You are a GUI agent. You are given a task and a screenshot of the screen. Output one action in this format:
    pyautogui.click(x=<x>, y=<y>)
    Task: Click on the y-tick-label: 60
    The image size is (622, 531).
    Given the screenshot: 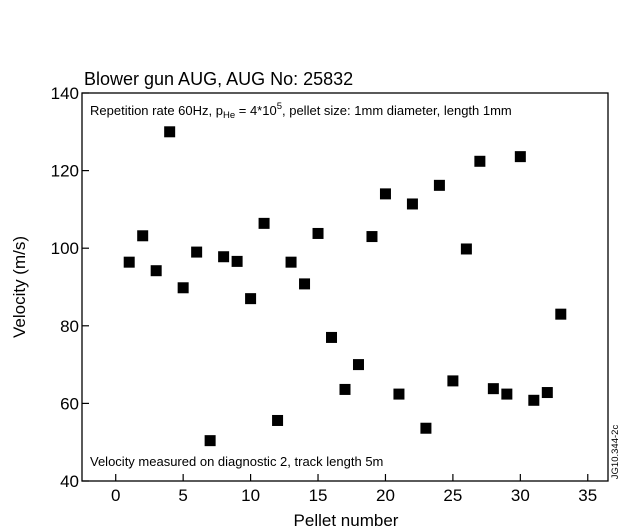 What is the action you would take?
    pyautogui.click(x=69, y=403)
    